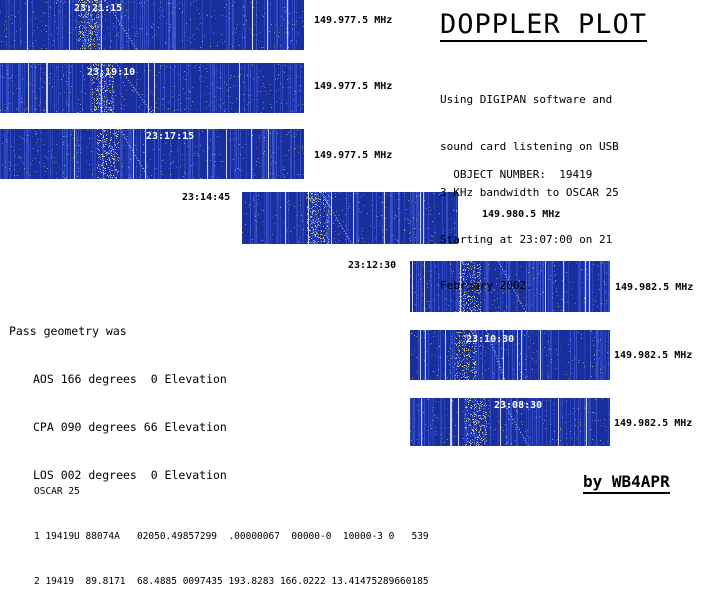 The image size is (720, 604). What do you see at coordinates (526, 239) in the screenshot?
I see `description-line: Starting at 23:07:00 on 21` at bounding box center [526, 239].